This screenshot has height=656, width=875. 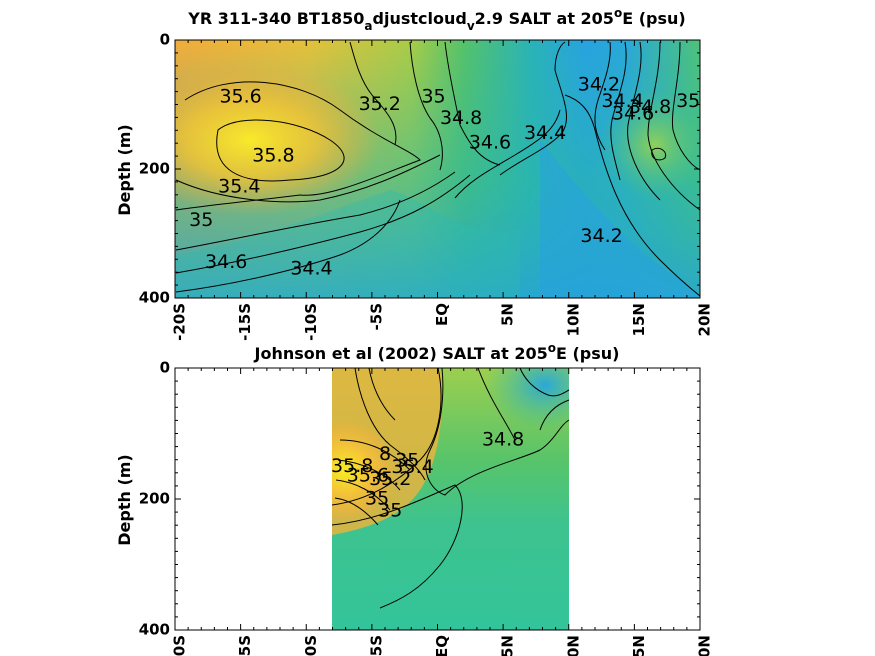 I want to click on contour-label: 8, so click(x=385, y=454).